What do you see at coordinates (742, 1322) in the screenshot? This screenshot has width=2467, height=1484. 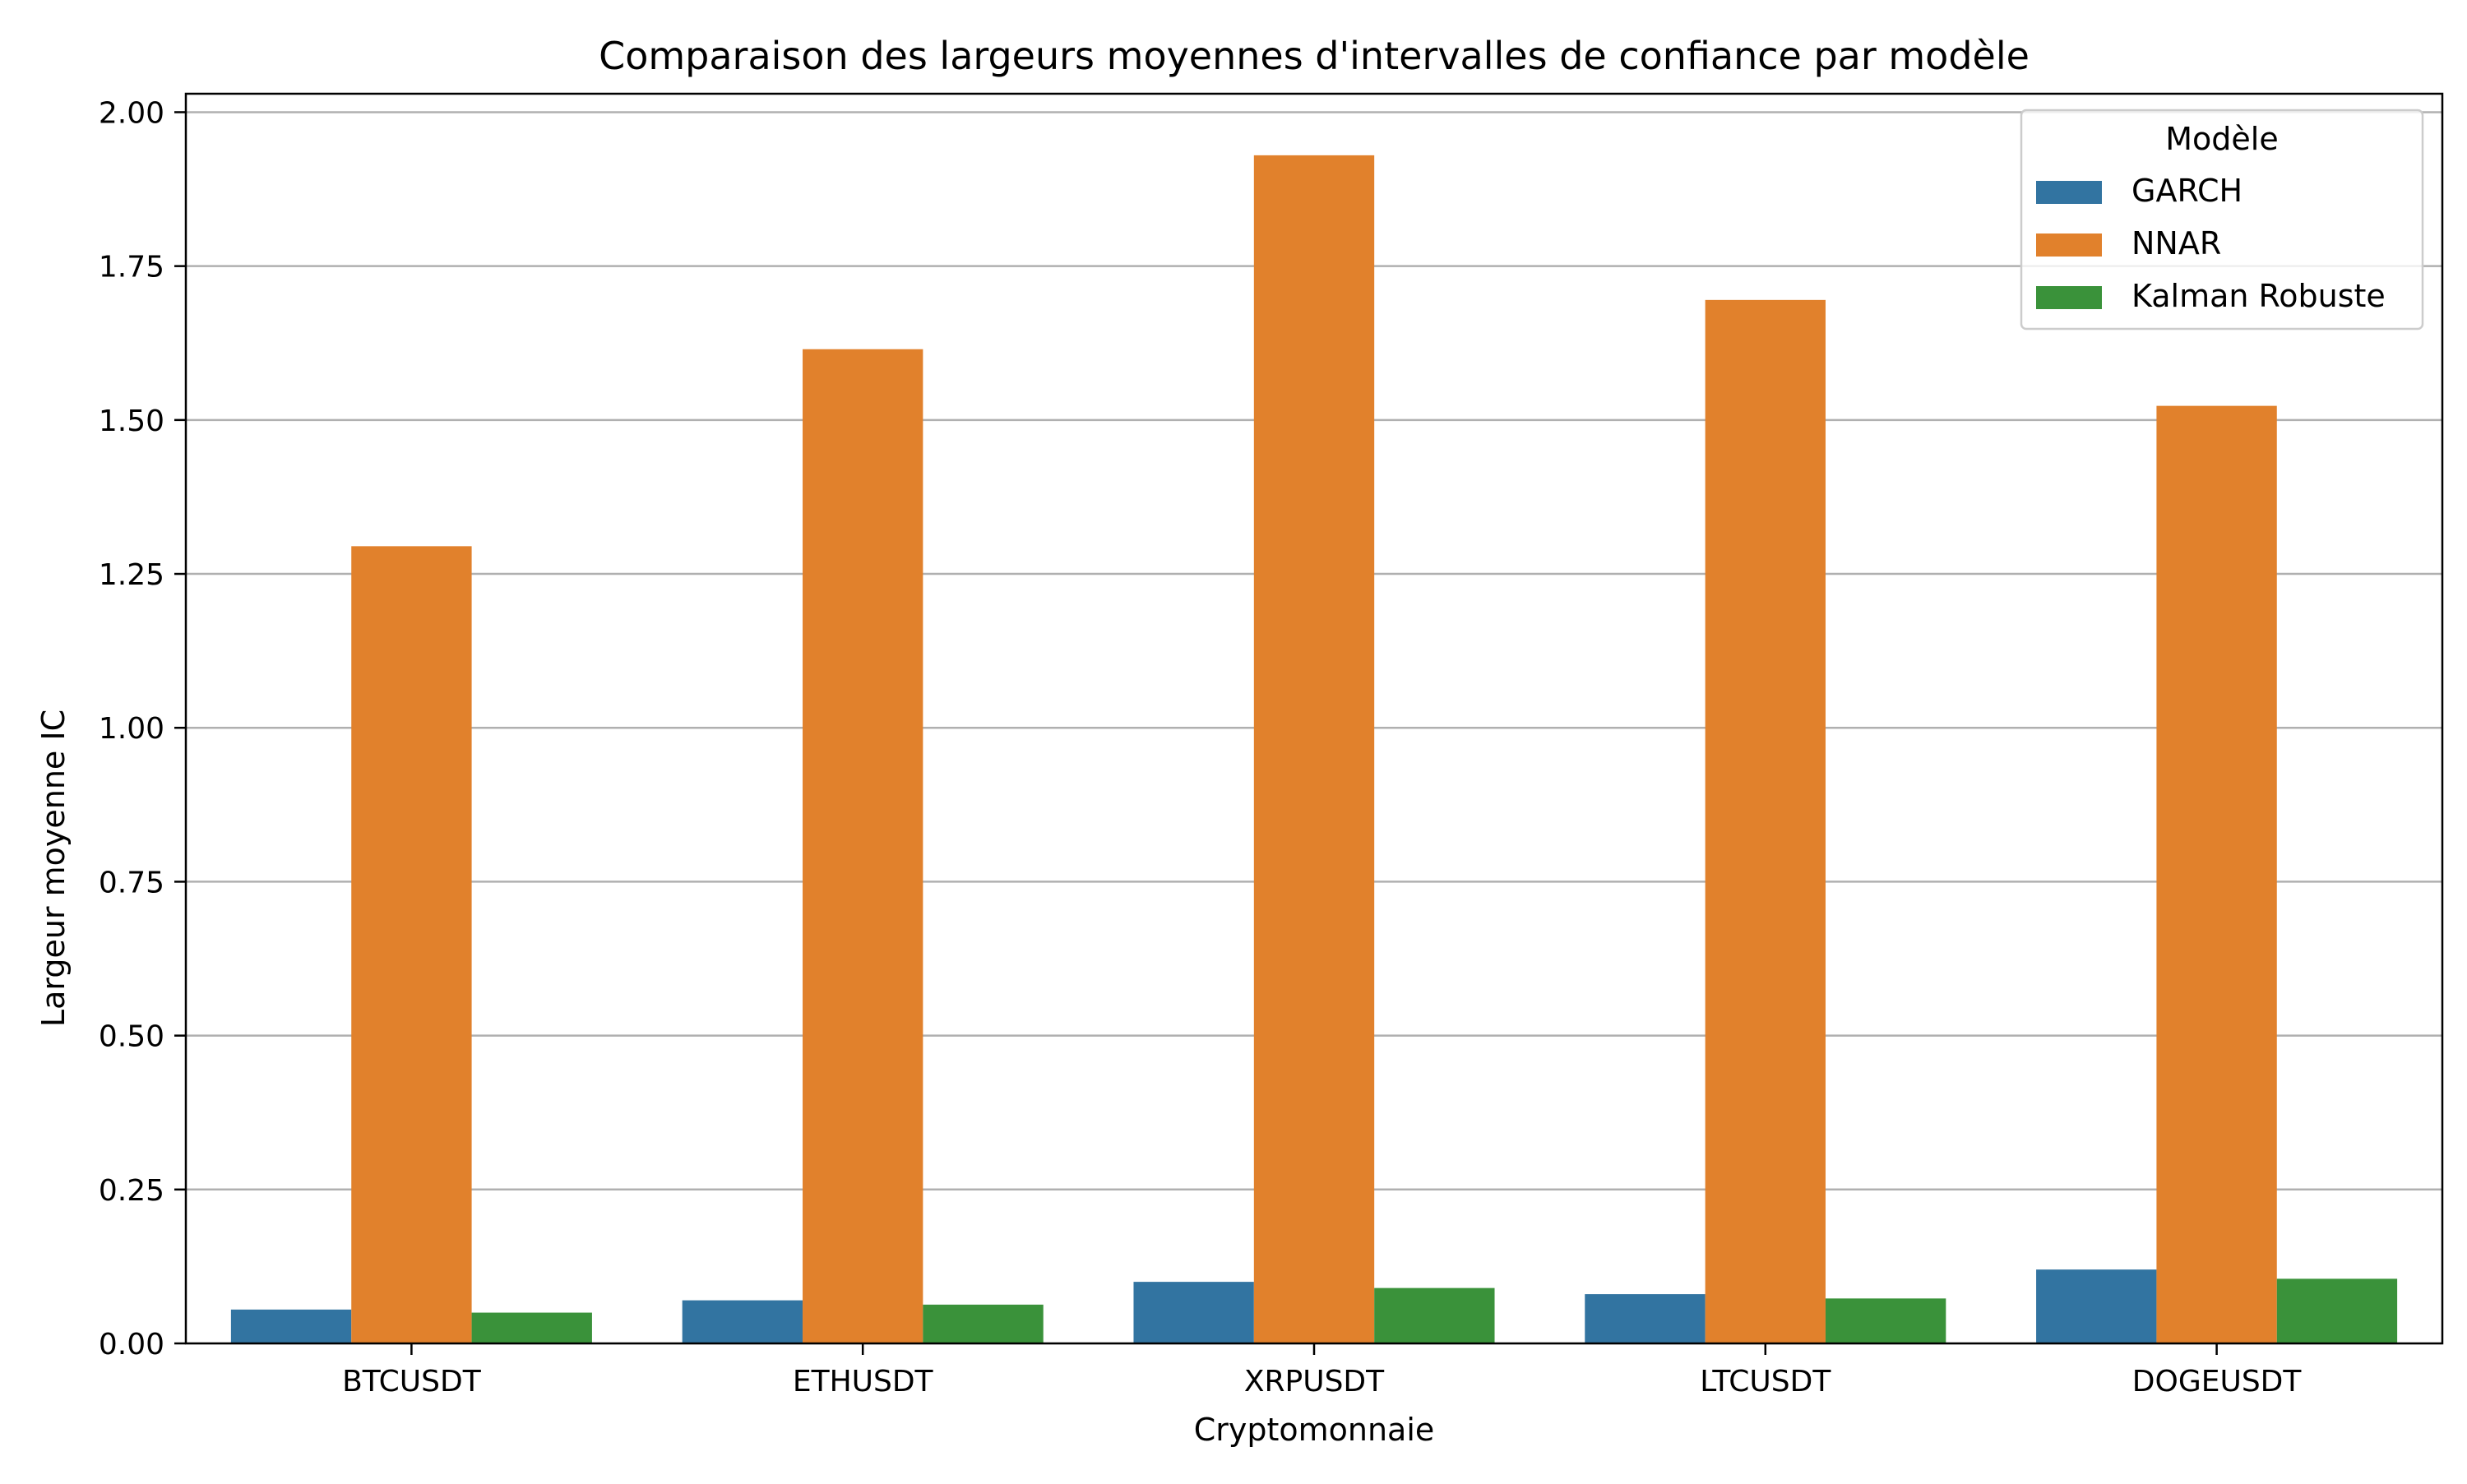 I see `bar-garch-ethusdt` at bounding box center [742, 1322].